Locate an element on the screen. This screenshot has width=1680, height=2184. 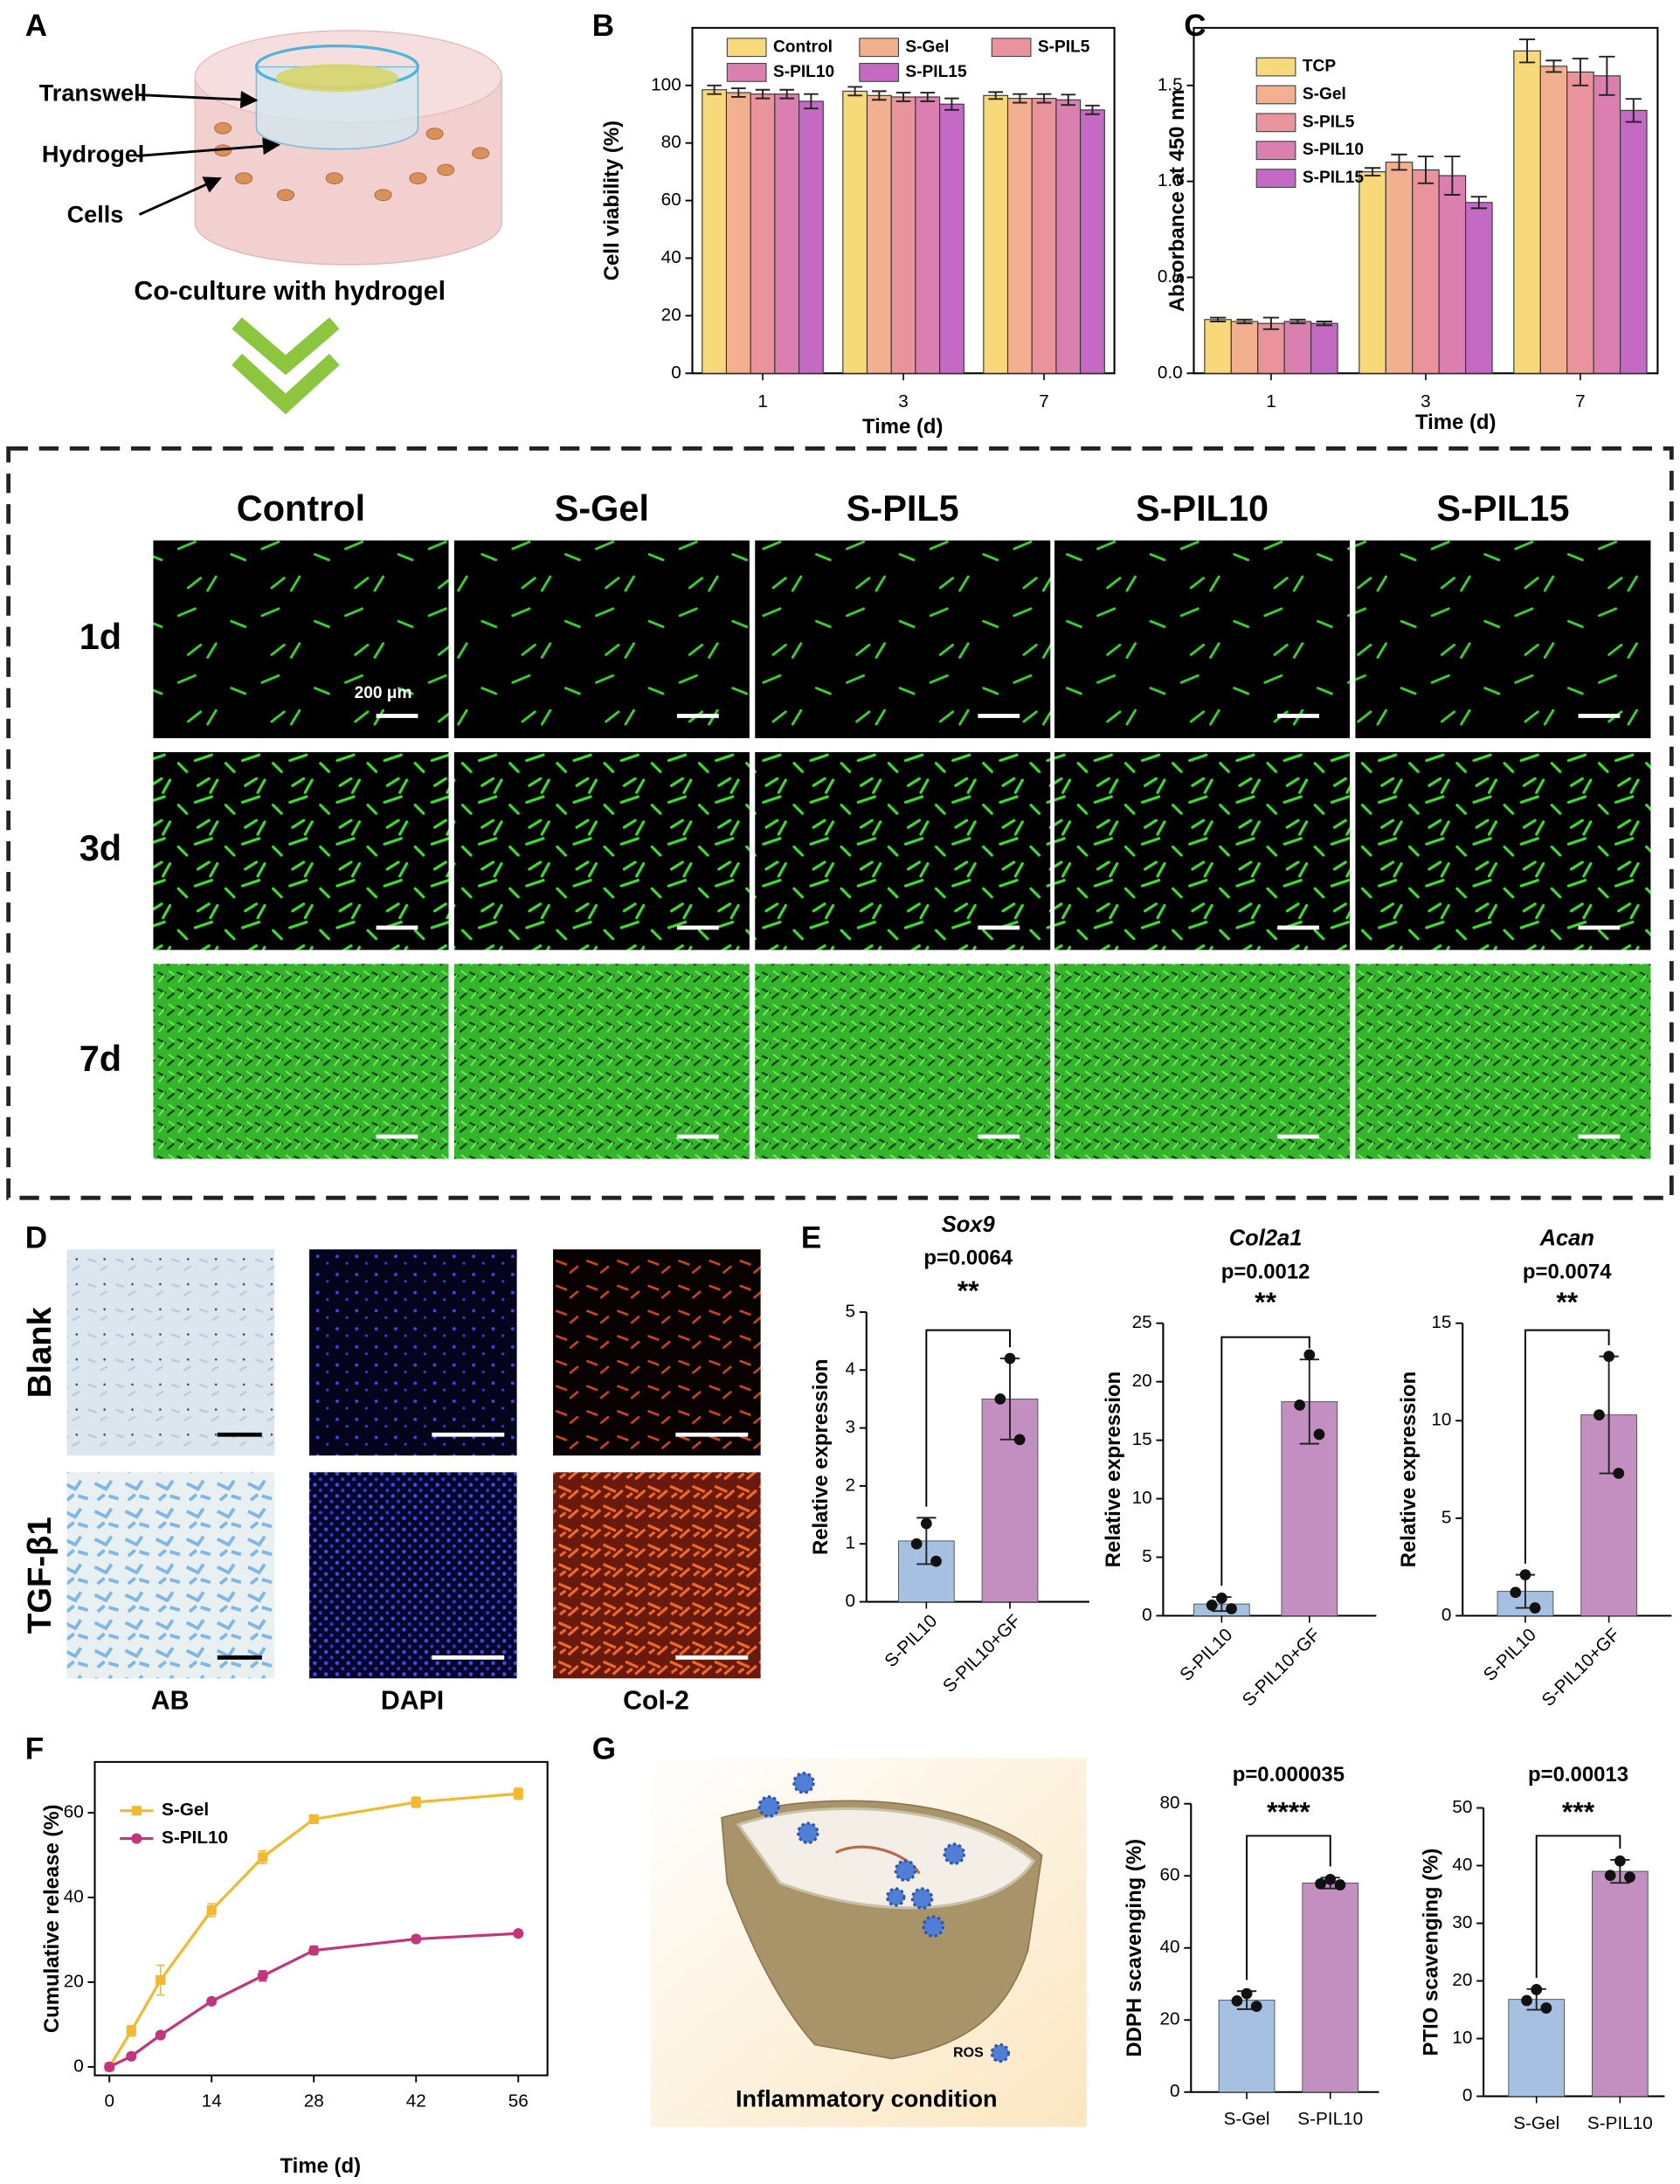
panel-letter: B is located at coordinates (603, 26).